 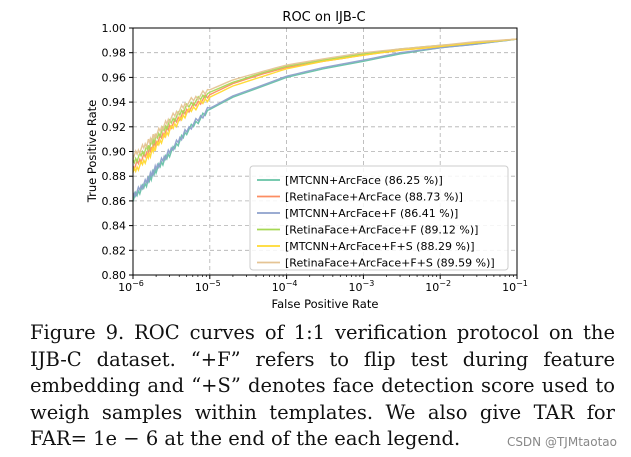 What do you see at coordinates (325, 304) in the screenshot?
I see `x-axis-label: False Positive Rate` at bounding box center [325, 304].